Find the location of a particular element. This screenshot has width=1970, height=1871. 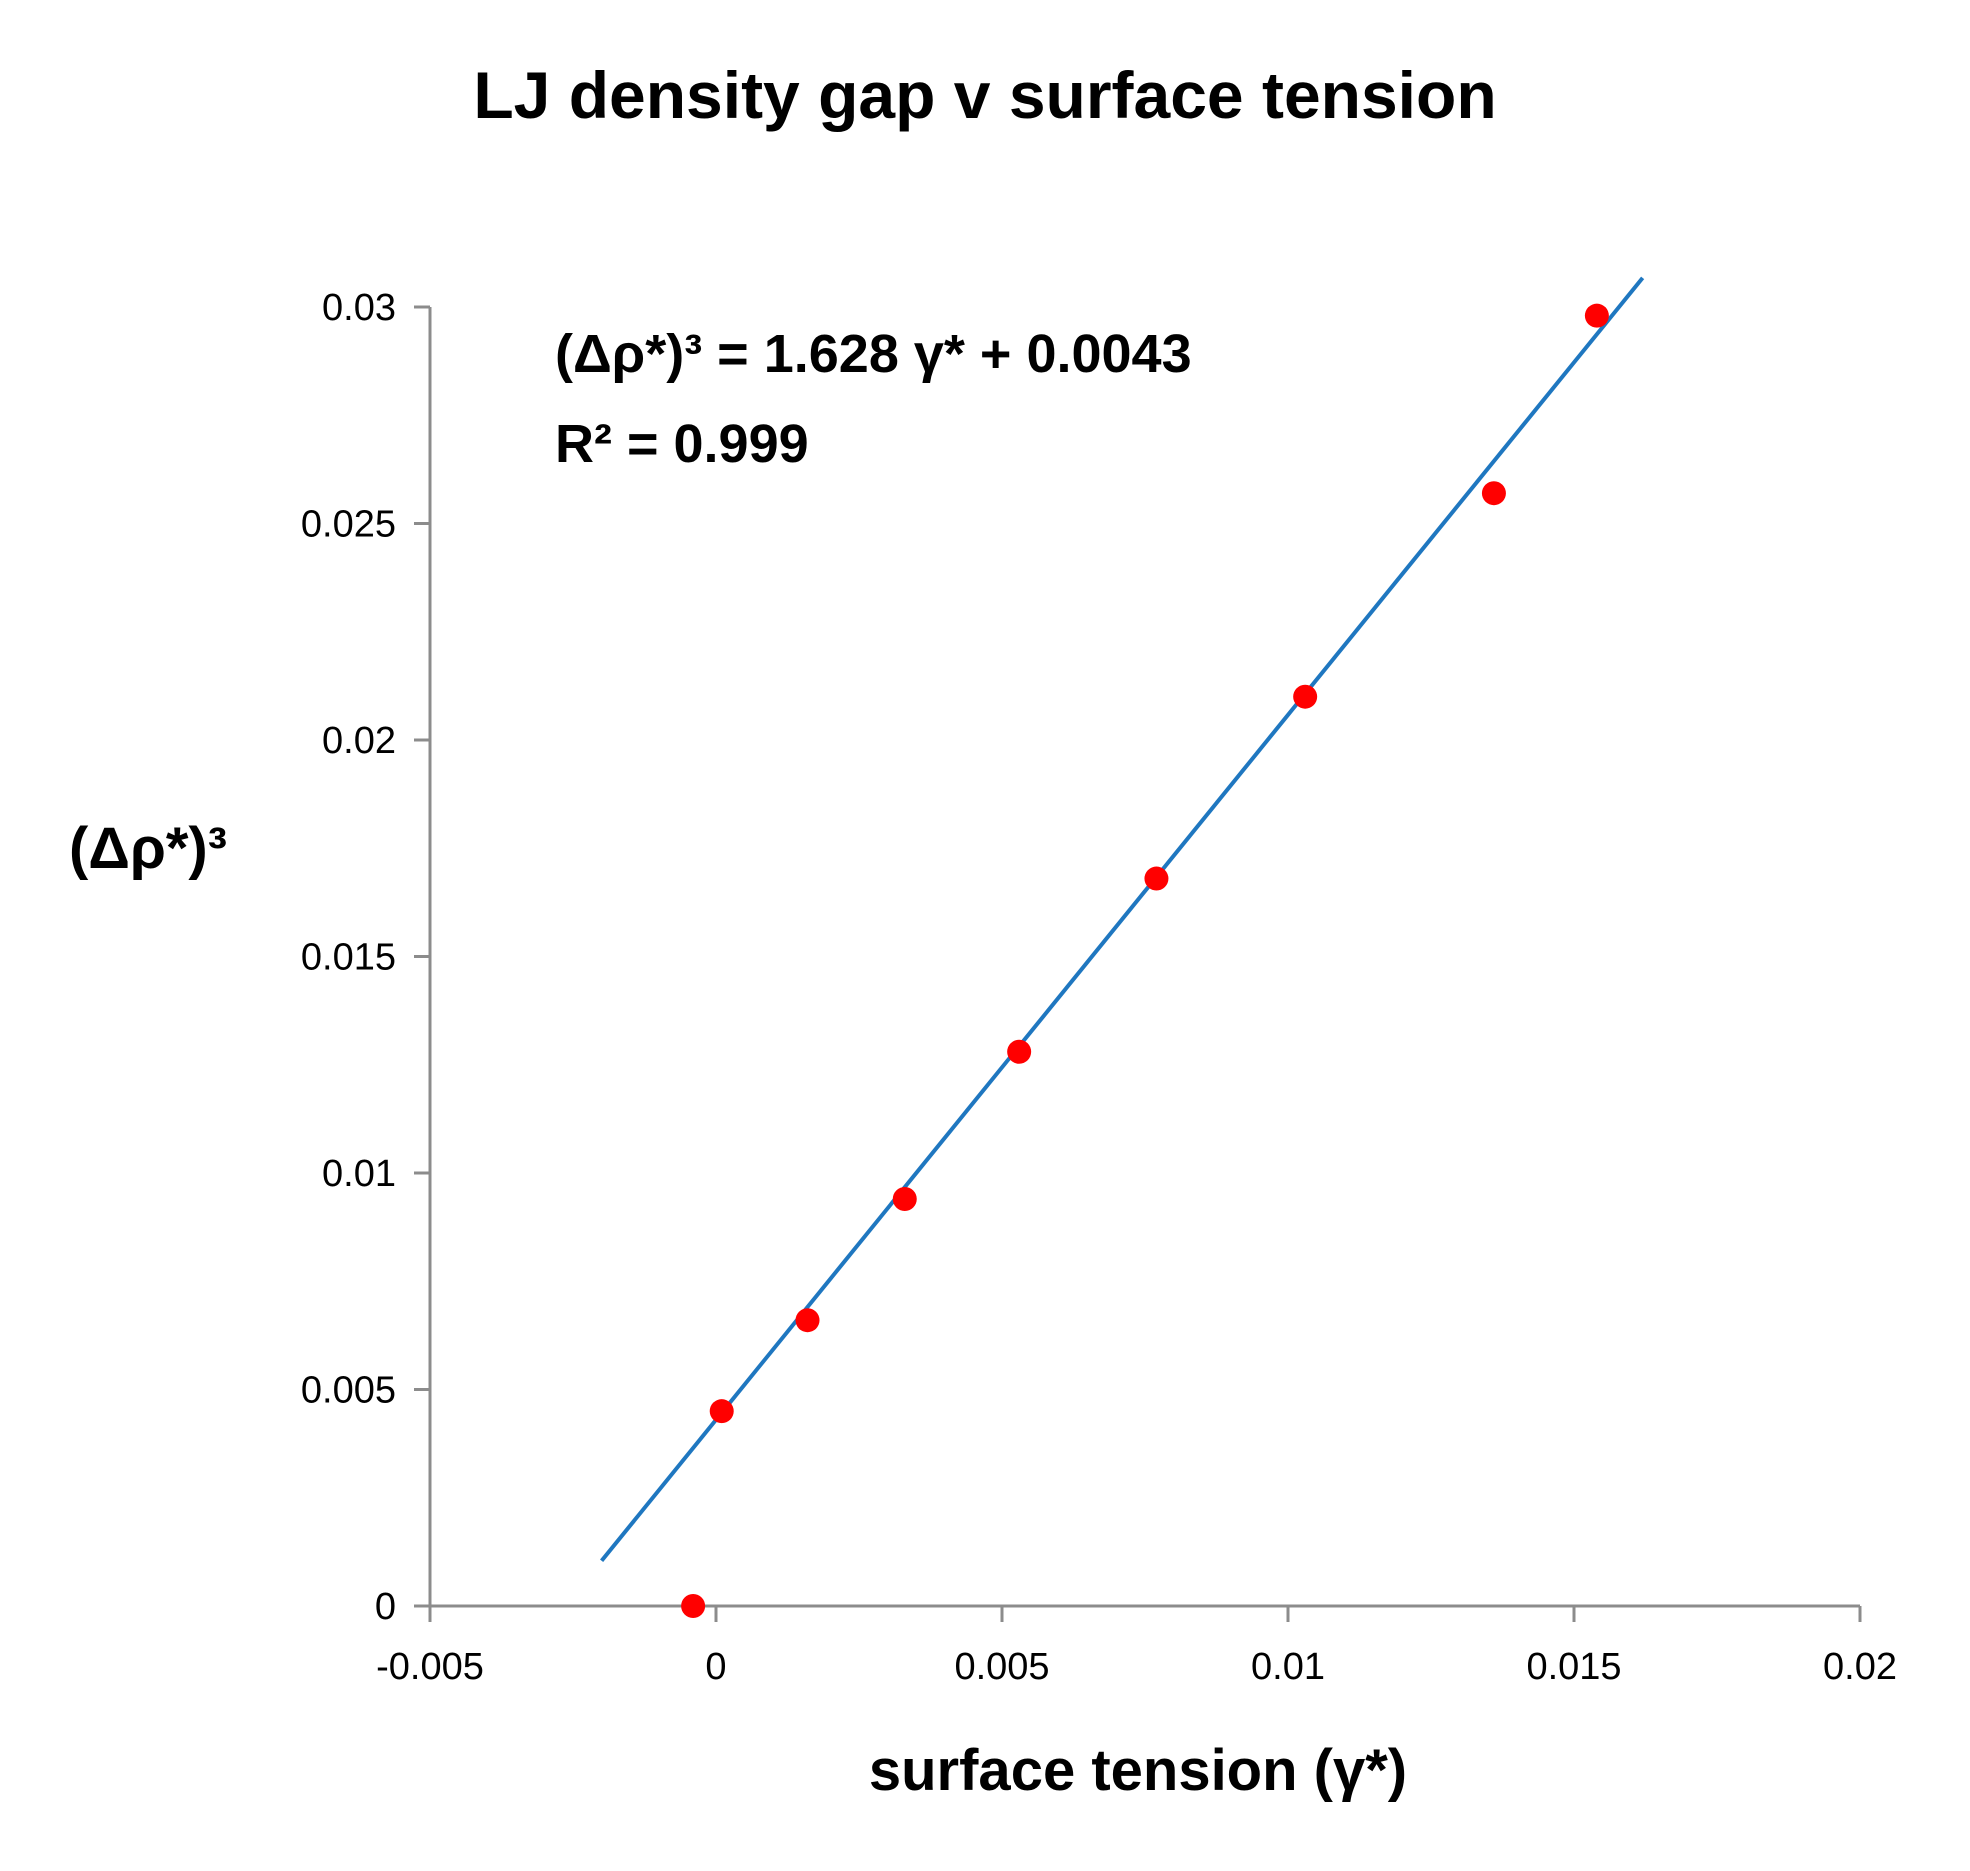

chart-title: LJ density gap v surface tension is located at coordinates (984, 95).